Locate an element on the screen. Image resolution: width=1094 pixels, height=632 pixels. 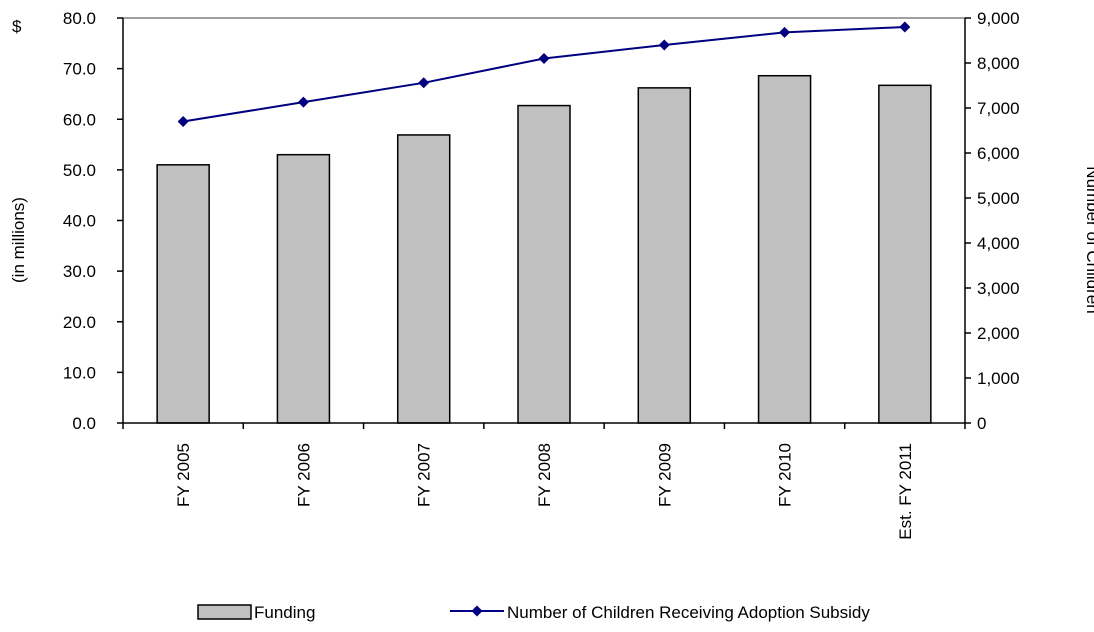
x-tick-label: FY 2007 is located at coordinates (424, 475).